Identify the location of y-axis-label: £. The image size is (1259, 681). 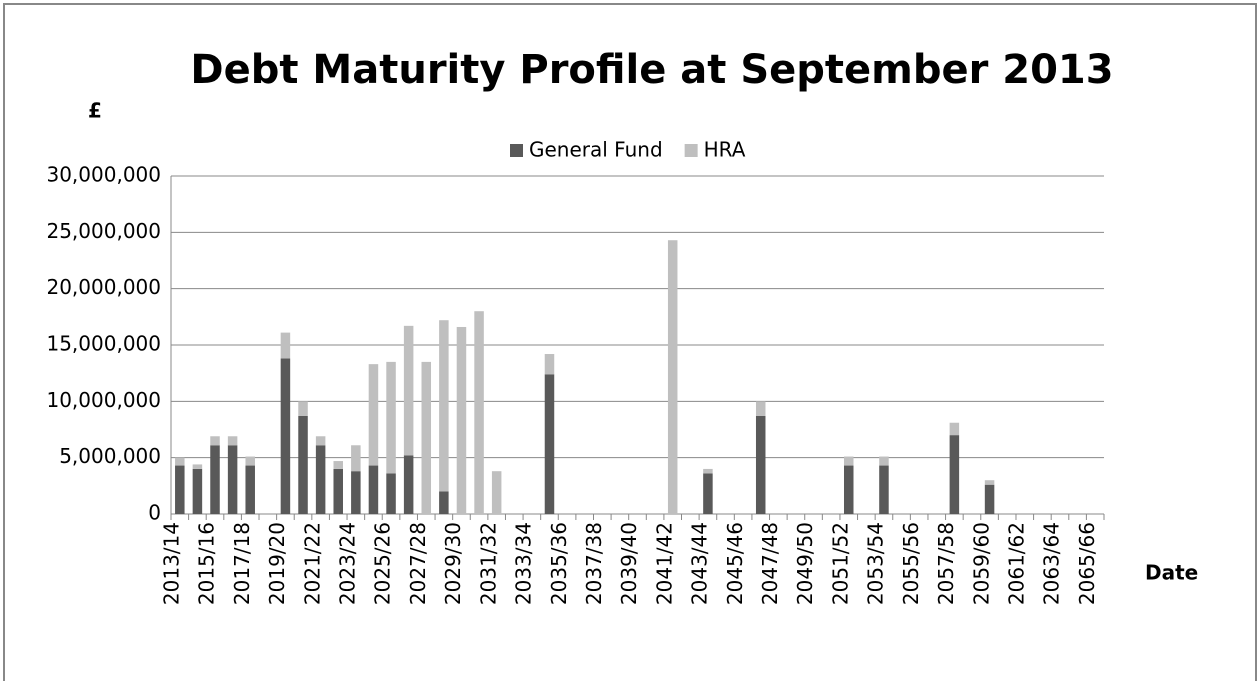
(95, 111).